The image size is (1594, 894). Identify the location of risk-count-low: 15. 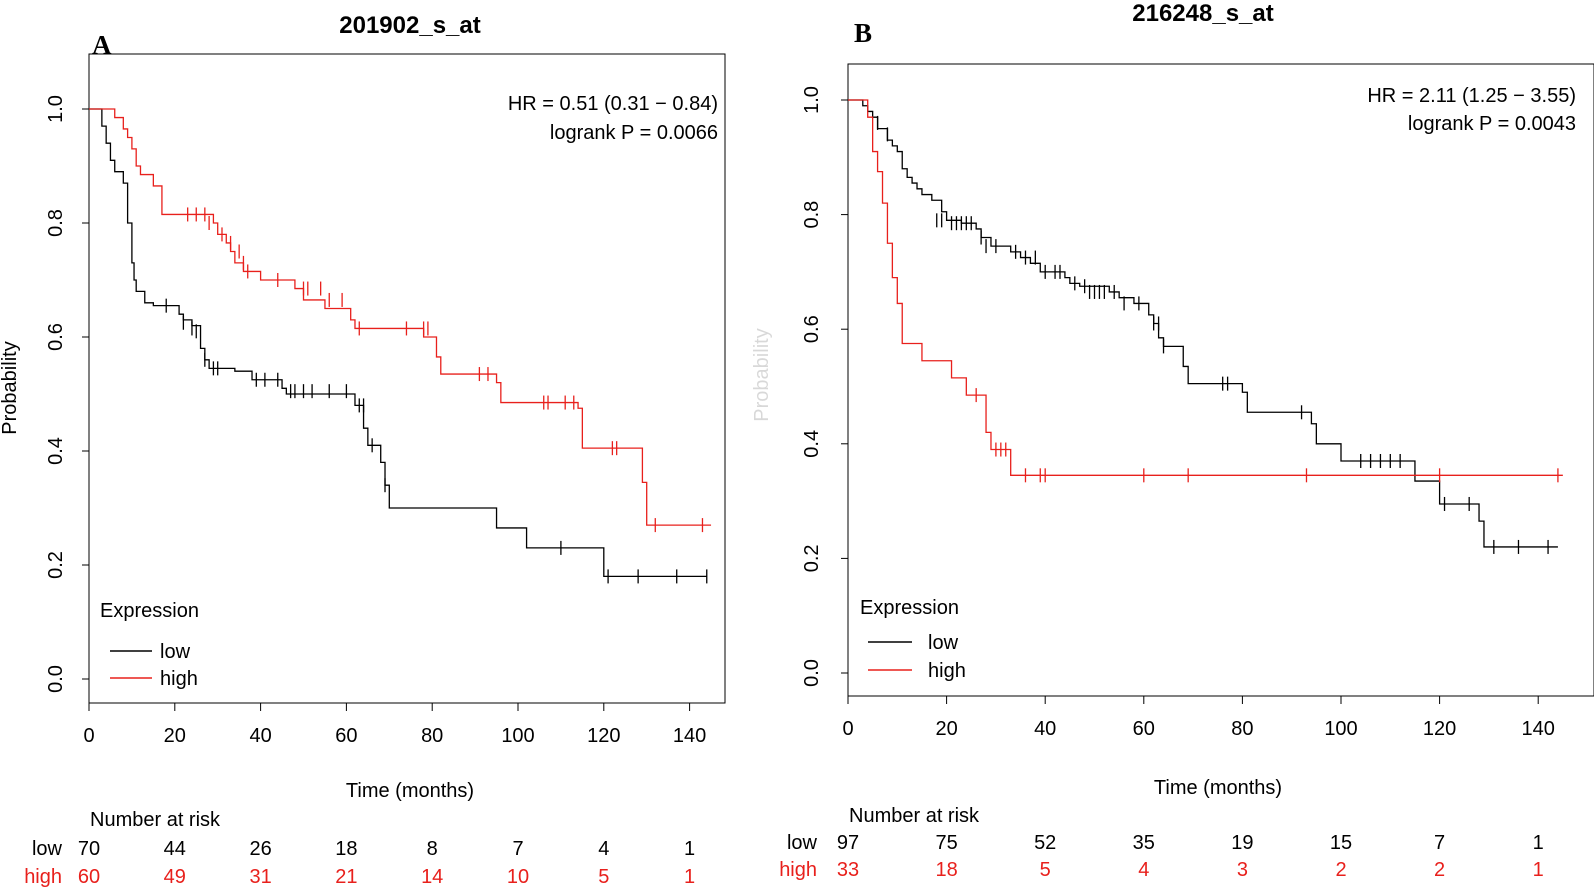
(1341, 843).